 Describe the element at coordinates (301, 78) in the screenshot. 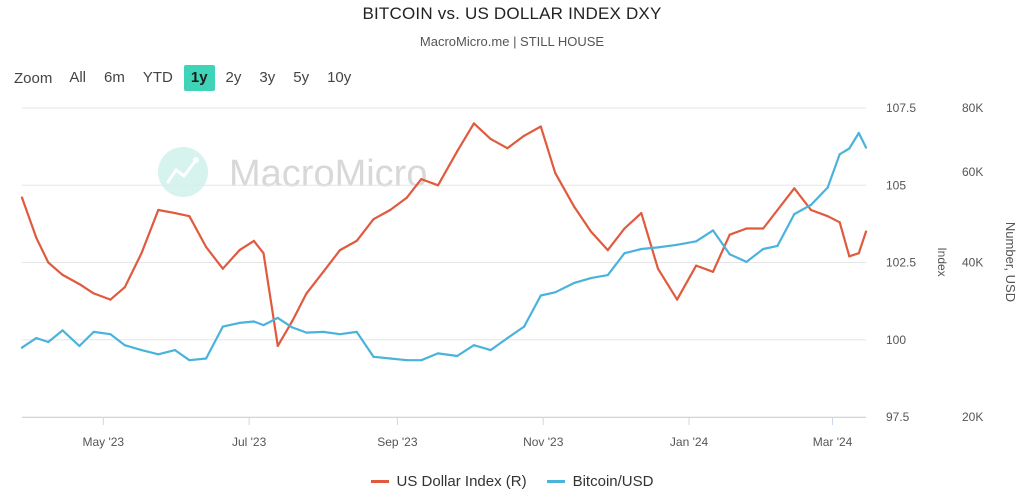

I see `zoom-5y-button: 5y` at that location.